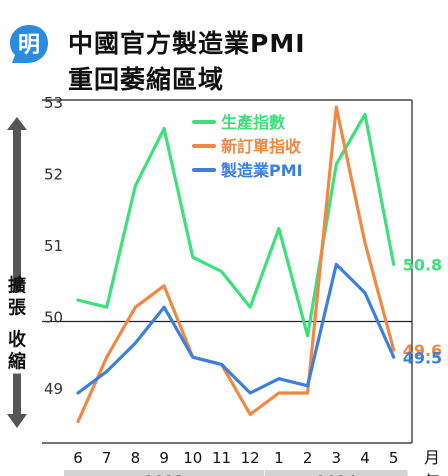  I want to click on brand-logo: 明, so click(29, 44).